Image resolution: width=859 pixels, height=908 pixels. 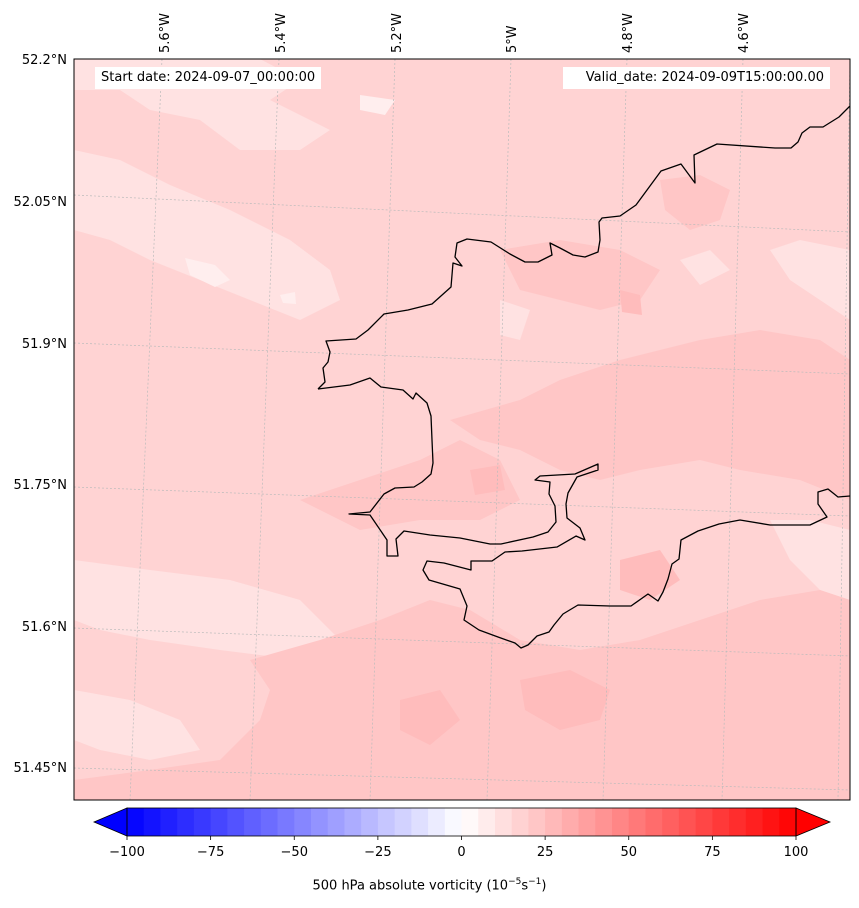 I want to click on longitude-labels: 5.6°W 5.4°W 5.2°W 5°W 4.8°W 4.6°W, so click(x=455, y=33).